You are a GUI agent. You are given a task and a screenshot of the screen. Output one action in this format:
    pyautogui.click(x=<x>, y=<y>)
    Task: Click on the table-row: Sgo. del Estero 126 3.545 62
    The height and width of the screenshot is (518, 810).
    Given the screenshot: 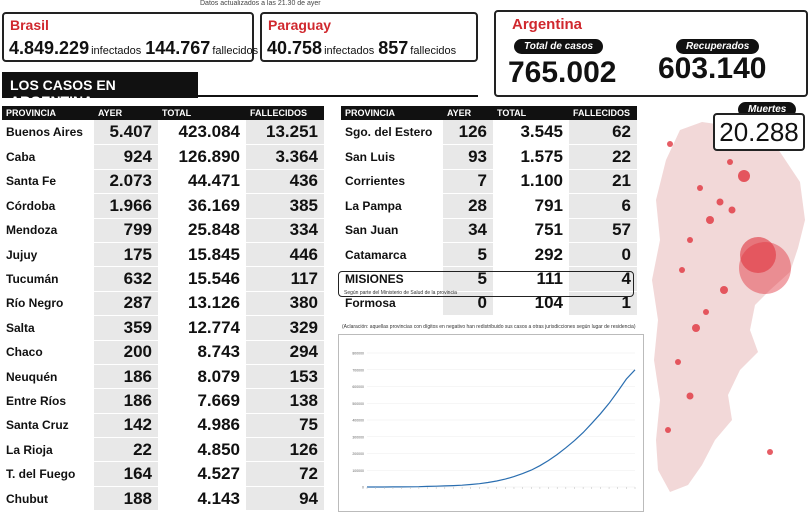 What is the action you would take?
    pyautogui.click(x=489, y=132)
    